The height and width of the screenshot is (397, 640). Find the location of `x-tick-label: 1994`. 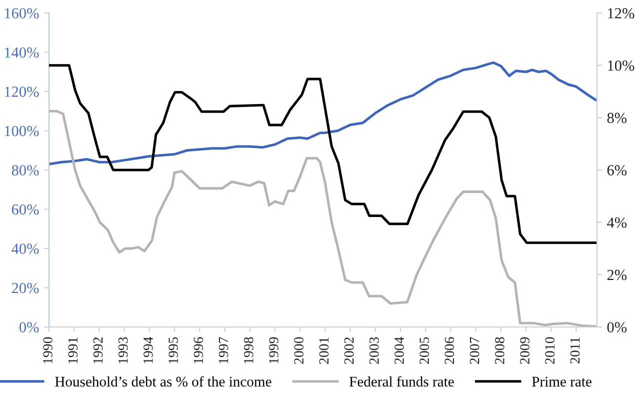

x-tick-label: 1994 is located at coordinates (148, 350).